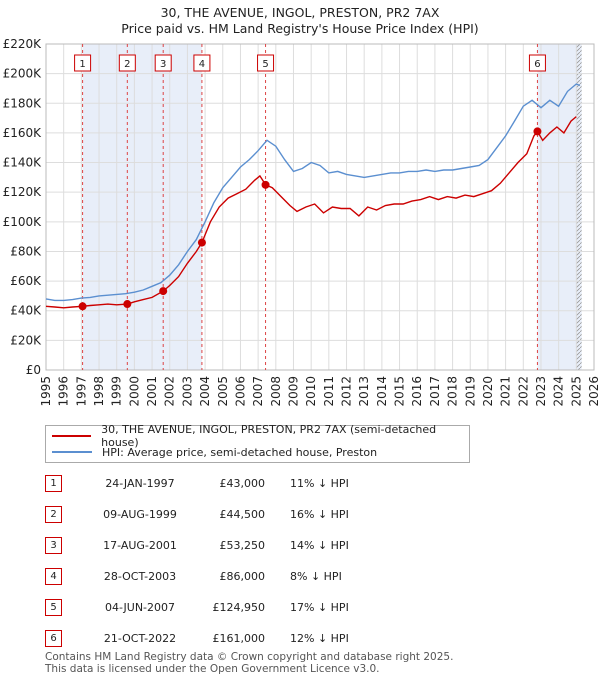 Image resolution: width=600 pixels, height=680 pixels. I want to click on x-tick-label: 2023, so click(541, 391).